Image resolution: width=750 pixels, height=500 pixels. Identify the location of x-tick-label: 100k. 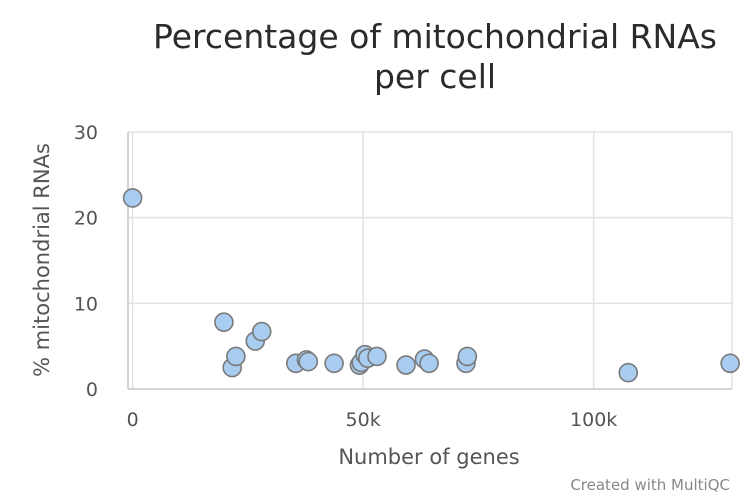
(593, 420).